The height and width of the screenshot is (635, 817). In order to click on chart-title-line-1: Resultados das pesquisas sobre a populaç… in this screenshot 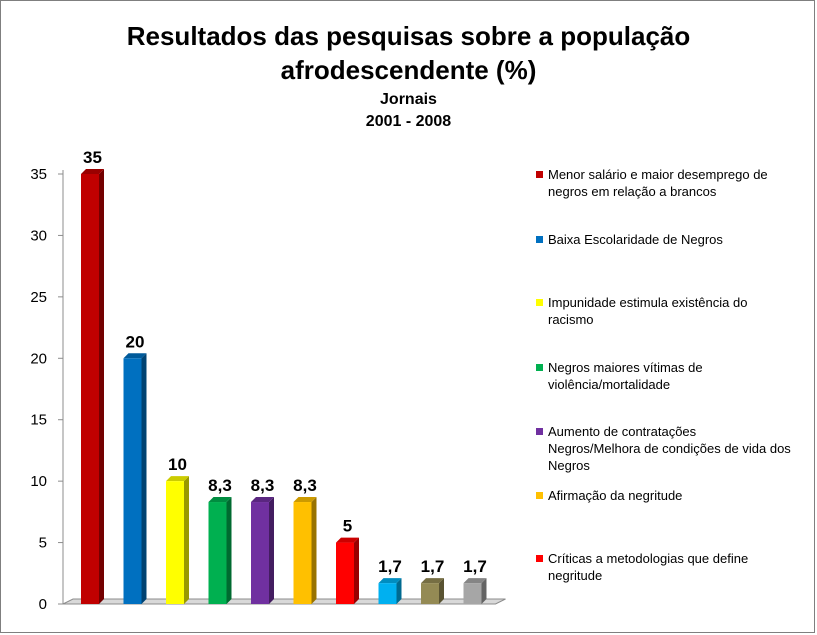, I will do `click(408, 36)`.